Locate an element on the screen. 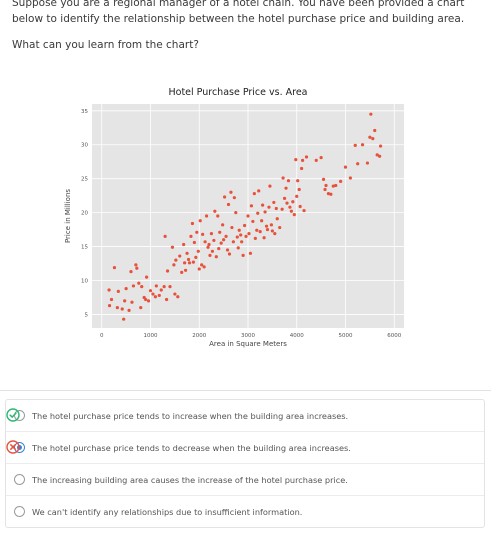  y-tick-label: 5 is located at coordinates (87, 315).